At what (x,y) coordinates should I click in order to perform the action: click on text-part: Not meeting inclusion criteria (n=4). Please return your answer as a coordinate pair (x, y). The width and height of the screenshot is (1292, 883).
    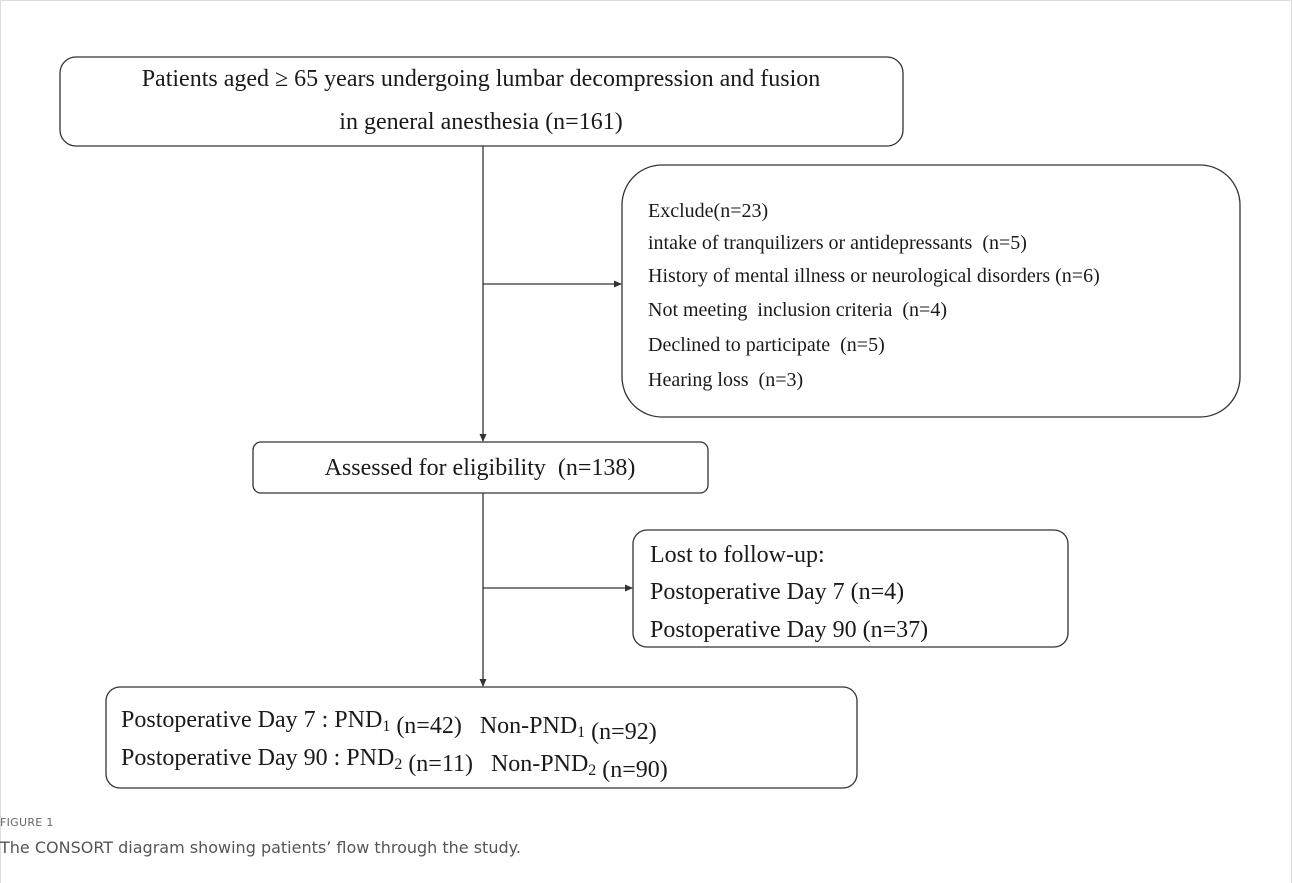
    Looking at the image, I should click on (797, 310).